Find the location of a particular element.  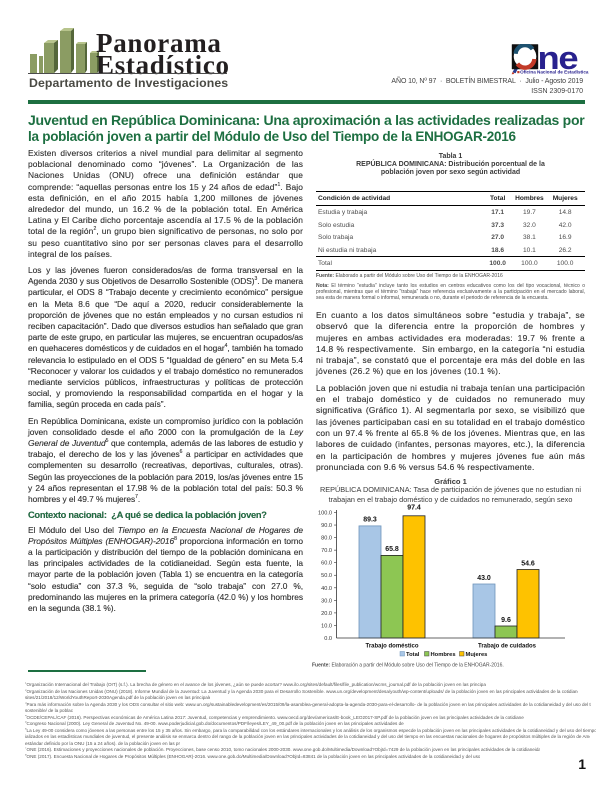

svg-text: 9.6 is located at coordinates (506, 620).